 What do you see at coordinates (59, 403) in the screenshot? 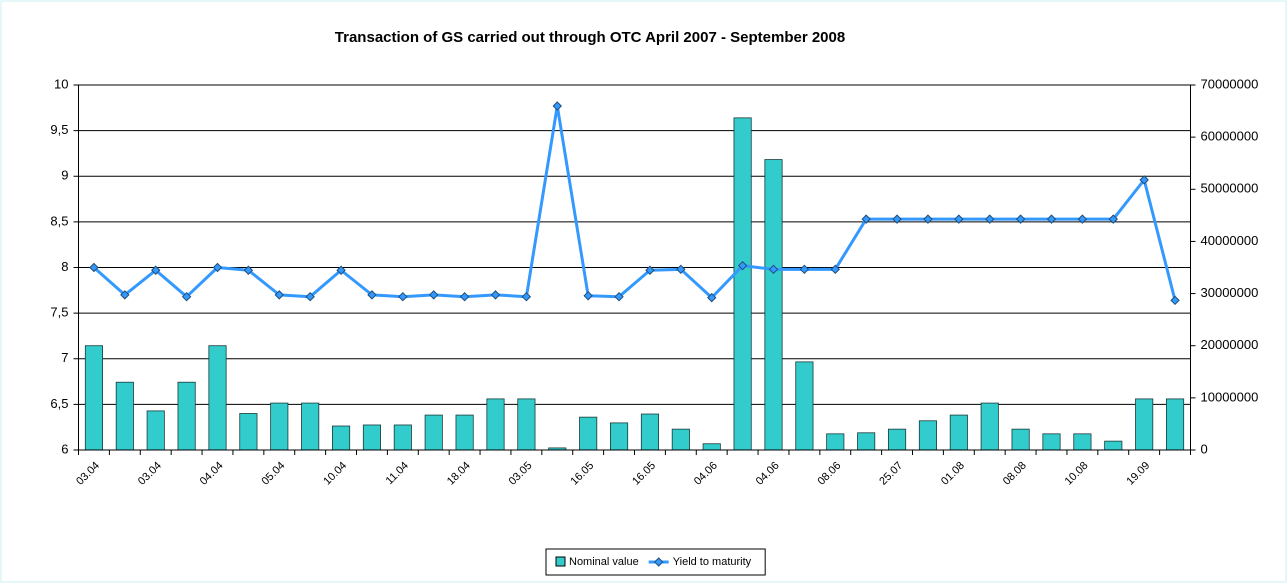
I see `y-tick-label: 6,5` at bounding box center [59, 403].